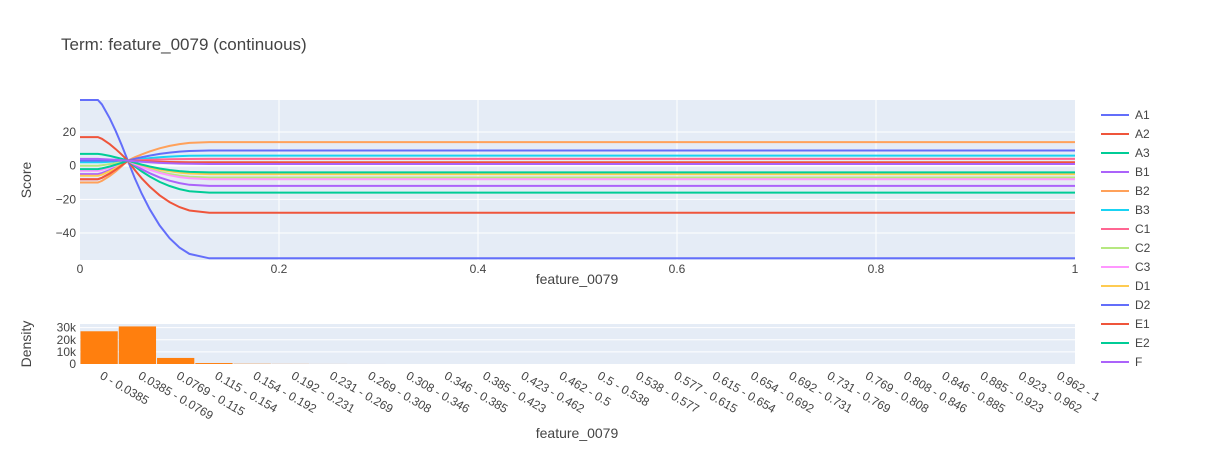 The height and width of the screenshot is (450, 1222). I want to click on legend-label: E2, so click(1142, 343).